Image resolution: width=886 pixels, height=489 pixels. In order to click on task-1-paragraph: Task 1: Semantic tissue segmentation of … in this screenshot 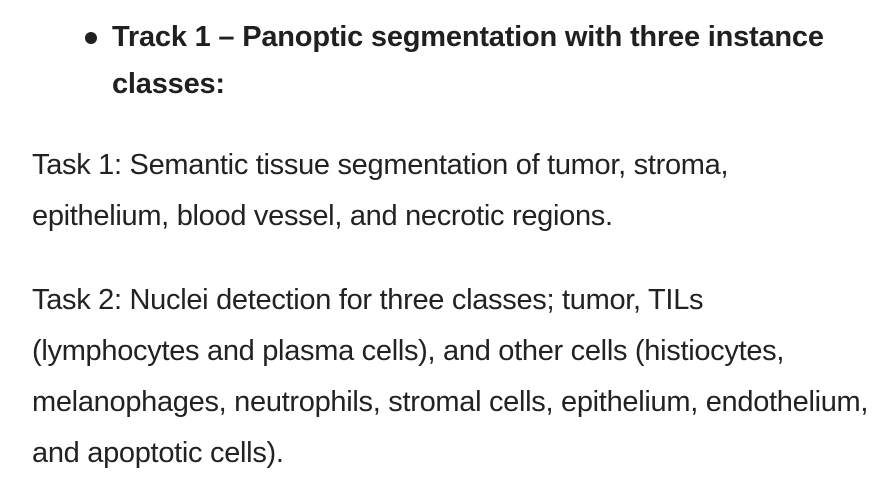, I will do `click(380, 190)`.